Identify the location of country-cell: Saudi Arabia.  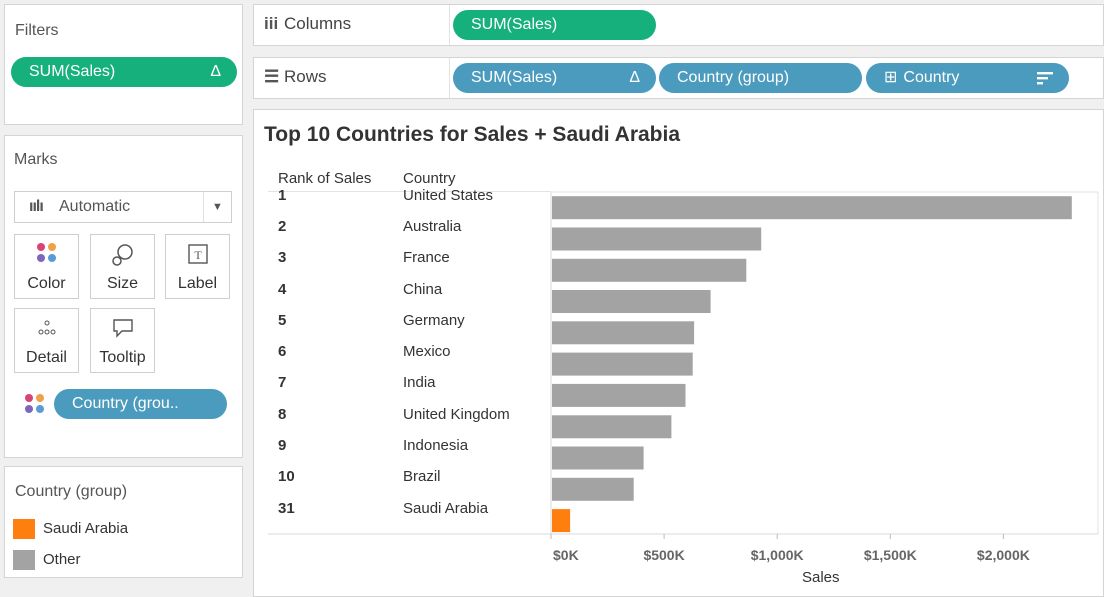
(446, 508).